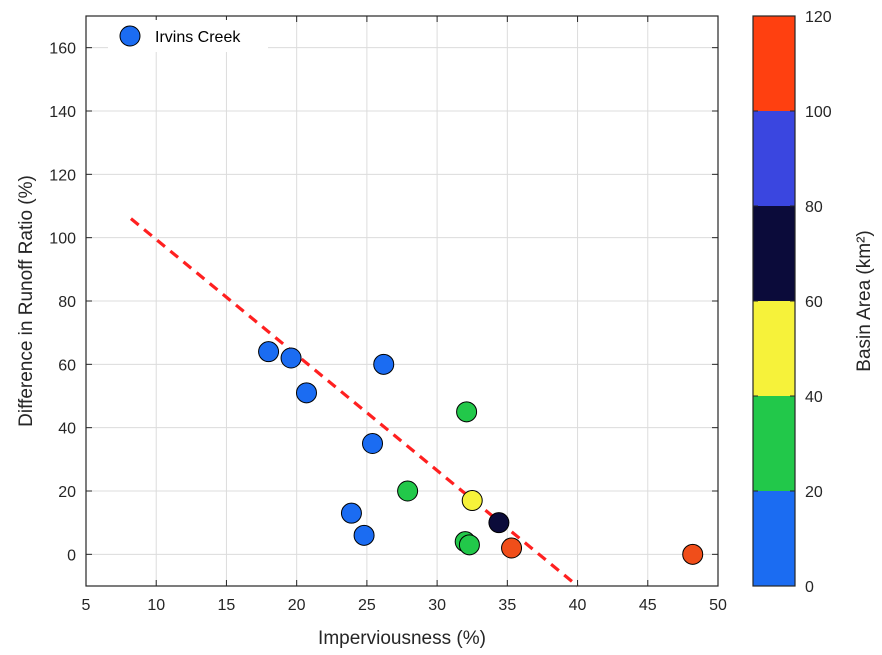  I want to click on y-tick-label: 100, so click(62, 239).